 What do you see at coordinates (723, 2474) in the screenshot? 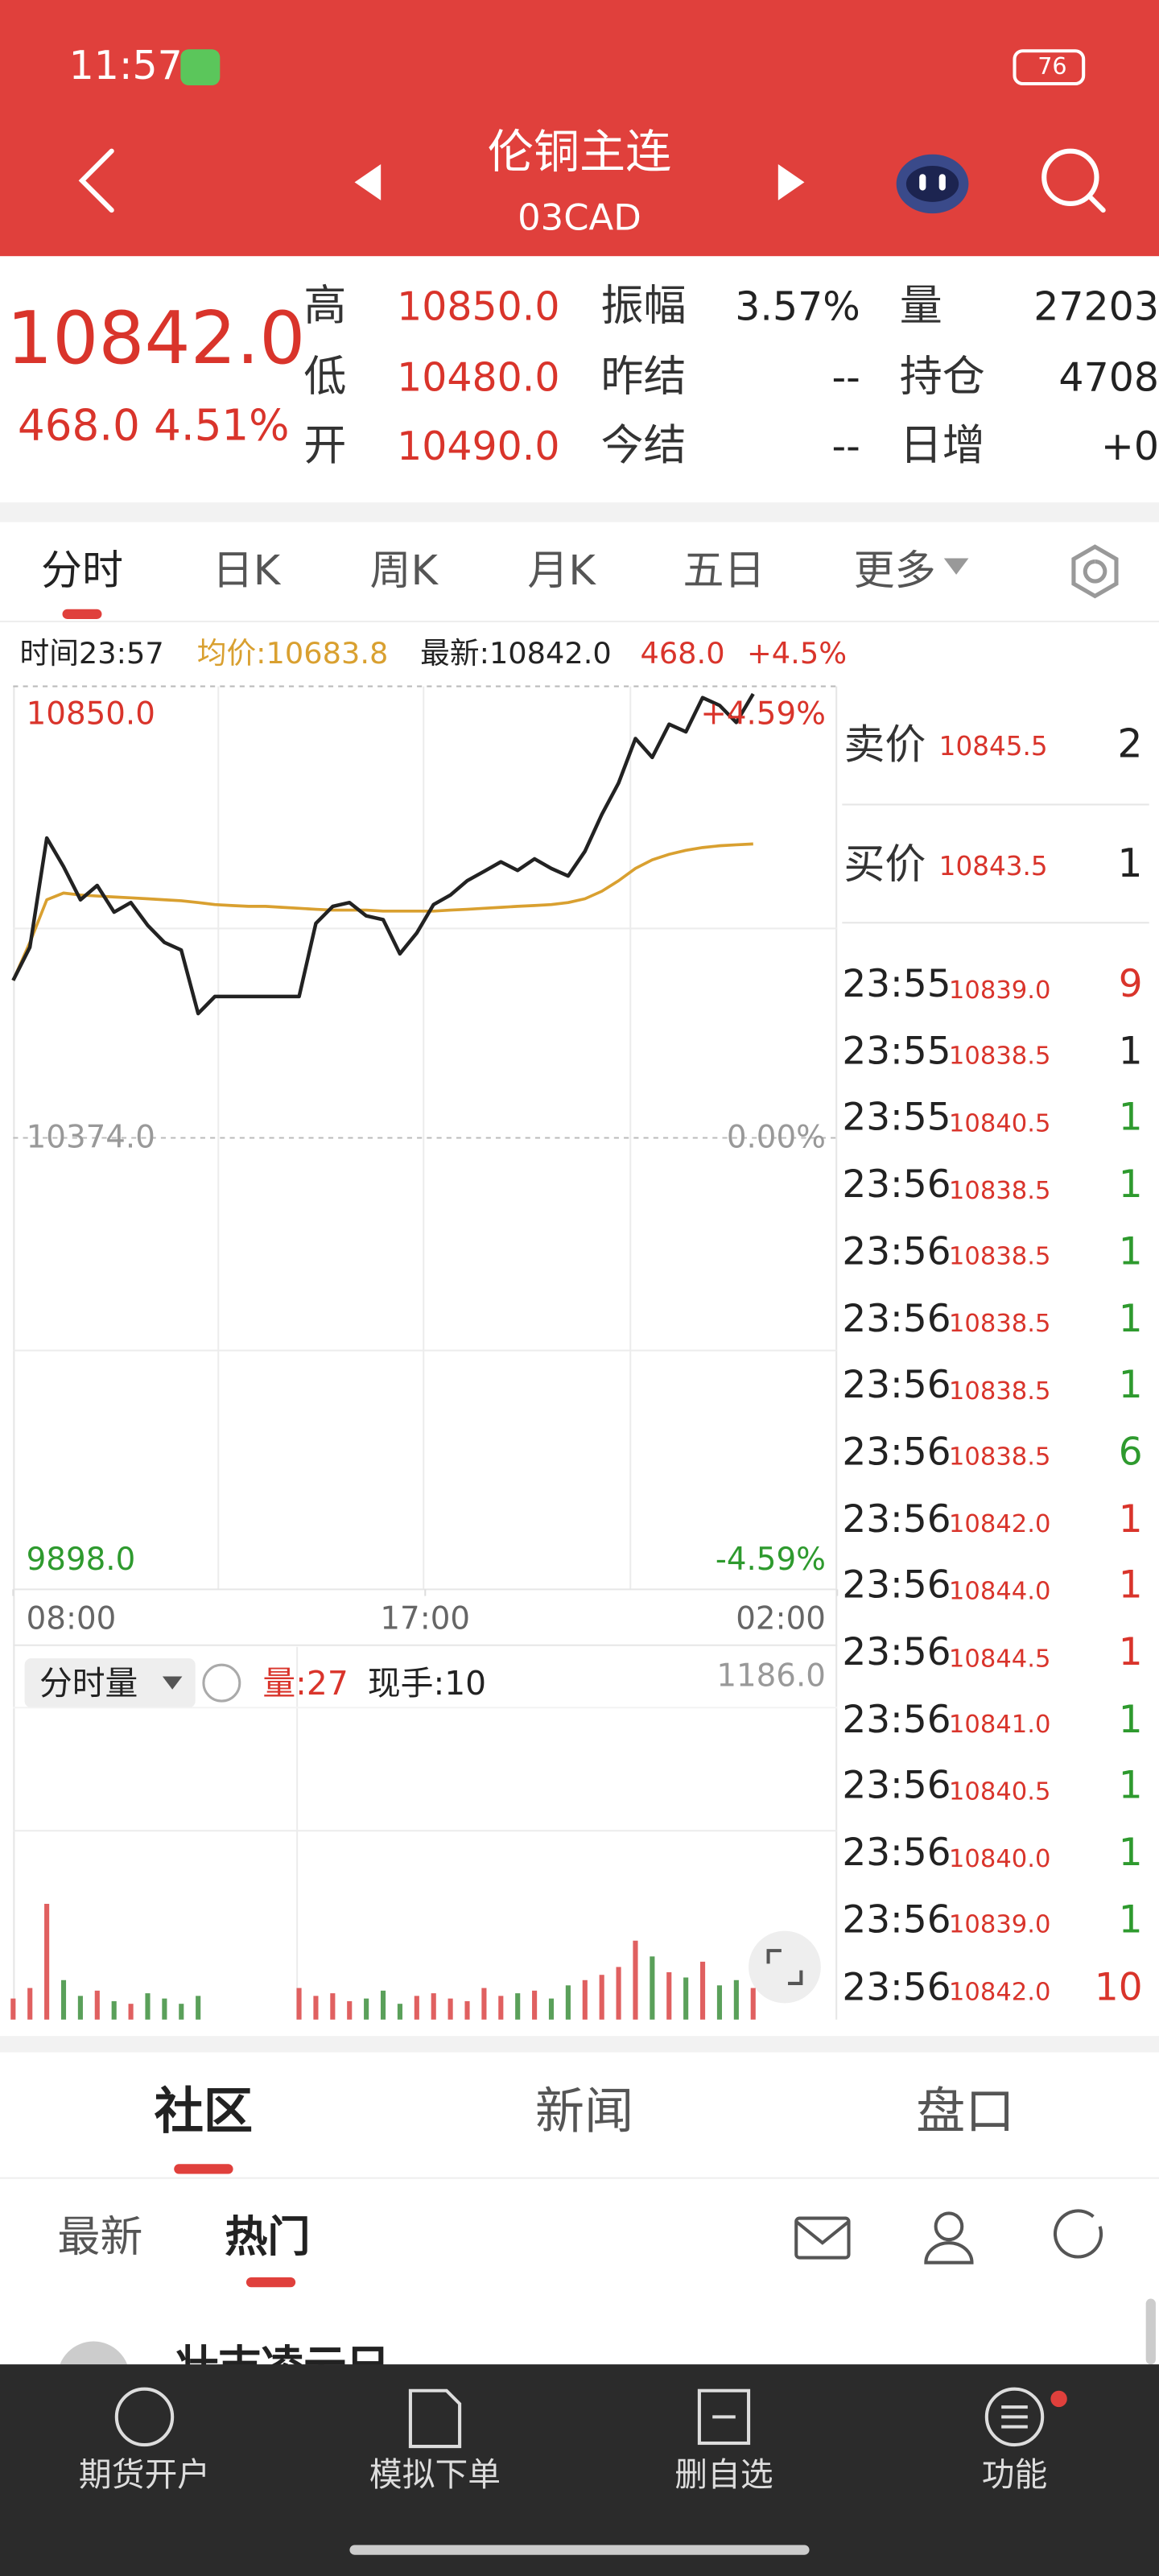
I see `nav-item: 删自选` at bounding box center [723, 2474].